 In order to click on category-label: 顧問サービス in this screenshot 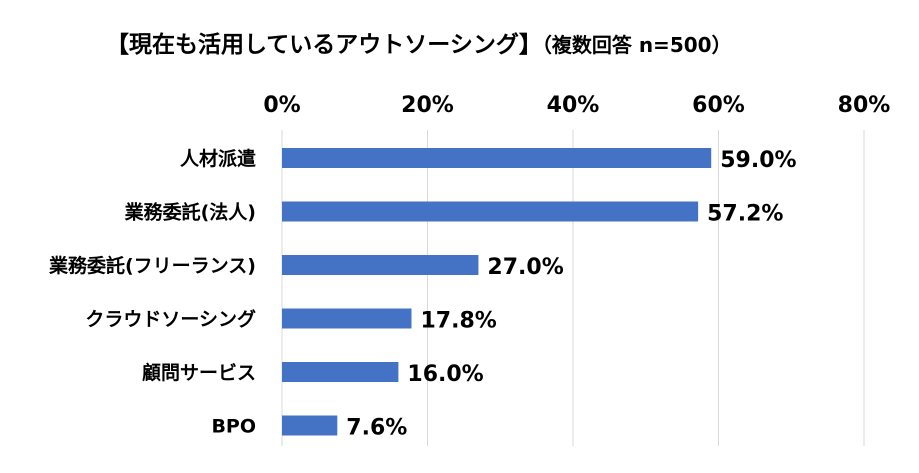, I will do `click(199, 372)`.